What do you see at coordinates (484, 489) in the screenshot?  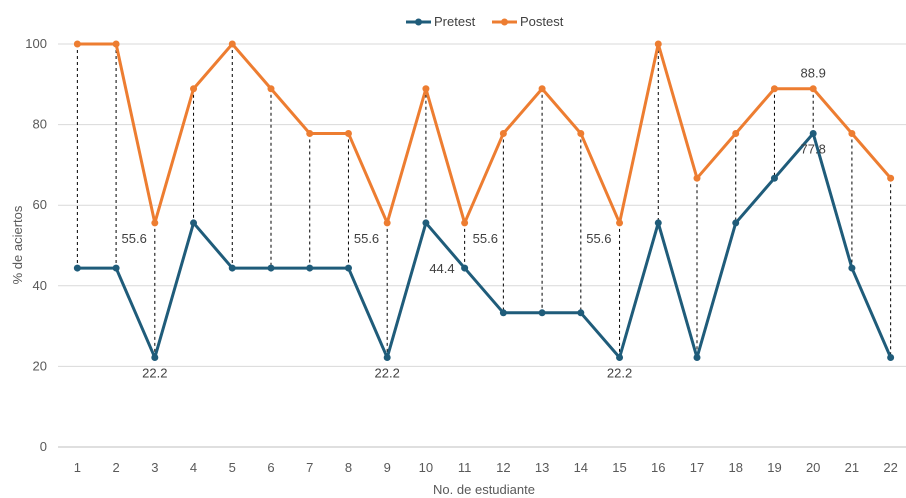 I see `x-axis-title: No. de estudiante` at bounding box center [484, 489].